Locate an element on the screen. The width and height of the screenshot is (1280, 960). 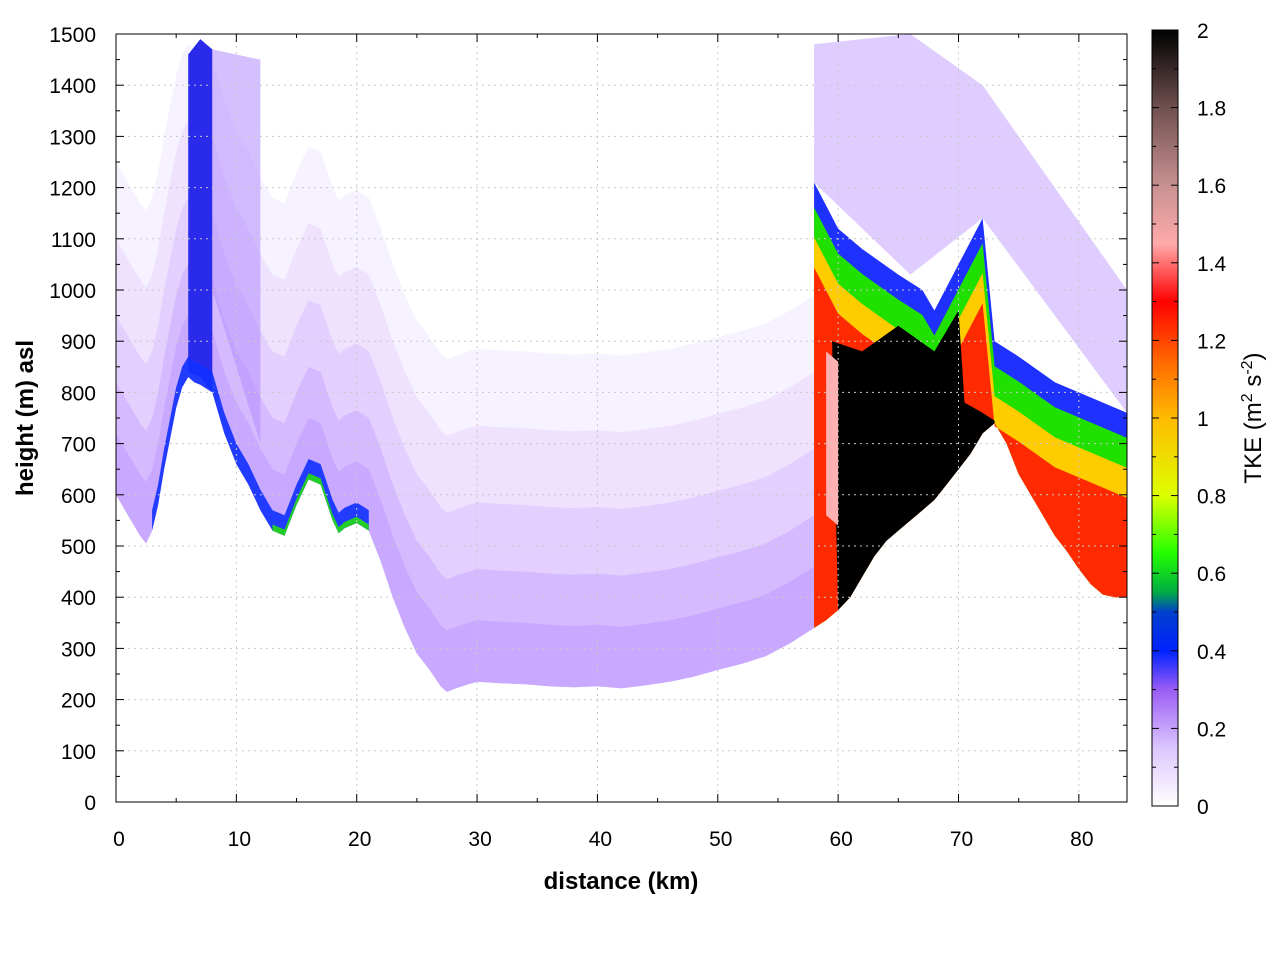
y-tick-label: 300 is located at coordinates (78, 649).